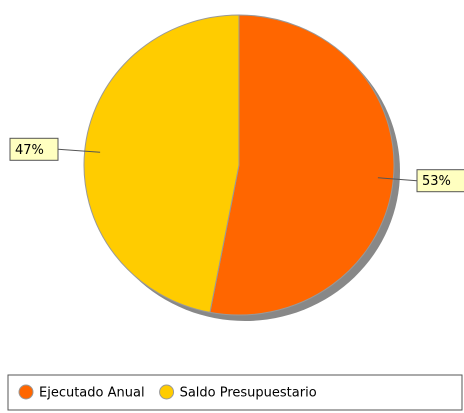 This screenshot has height=413, width=464. I want to click on data-label: 53%, so click(436, 181).